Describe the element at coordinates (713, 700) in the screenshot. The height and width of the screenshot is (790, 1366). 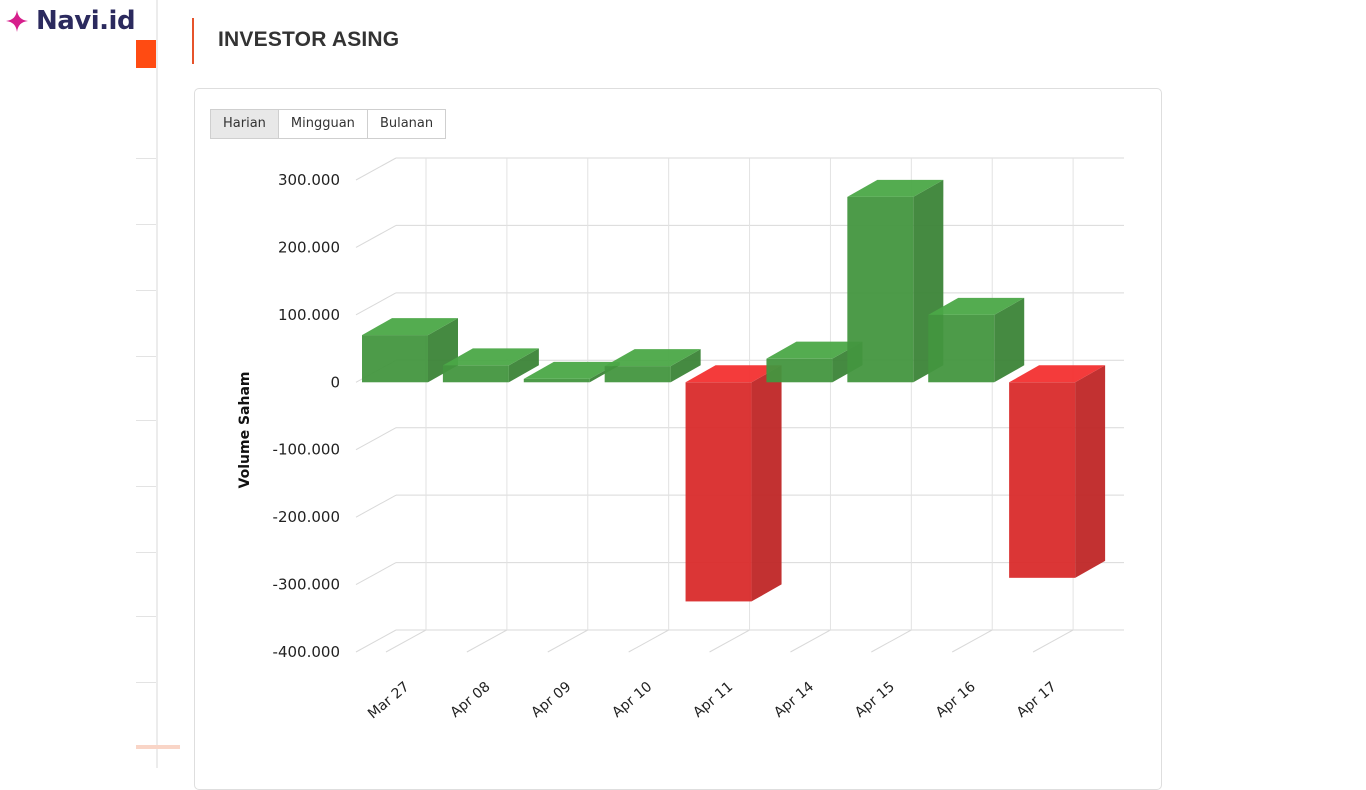
I see `x-tick-label: Apr 11` at that location.